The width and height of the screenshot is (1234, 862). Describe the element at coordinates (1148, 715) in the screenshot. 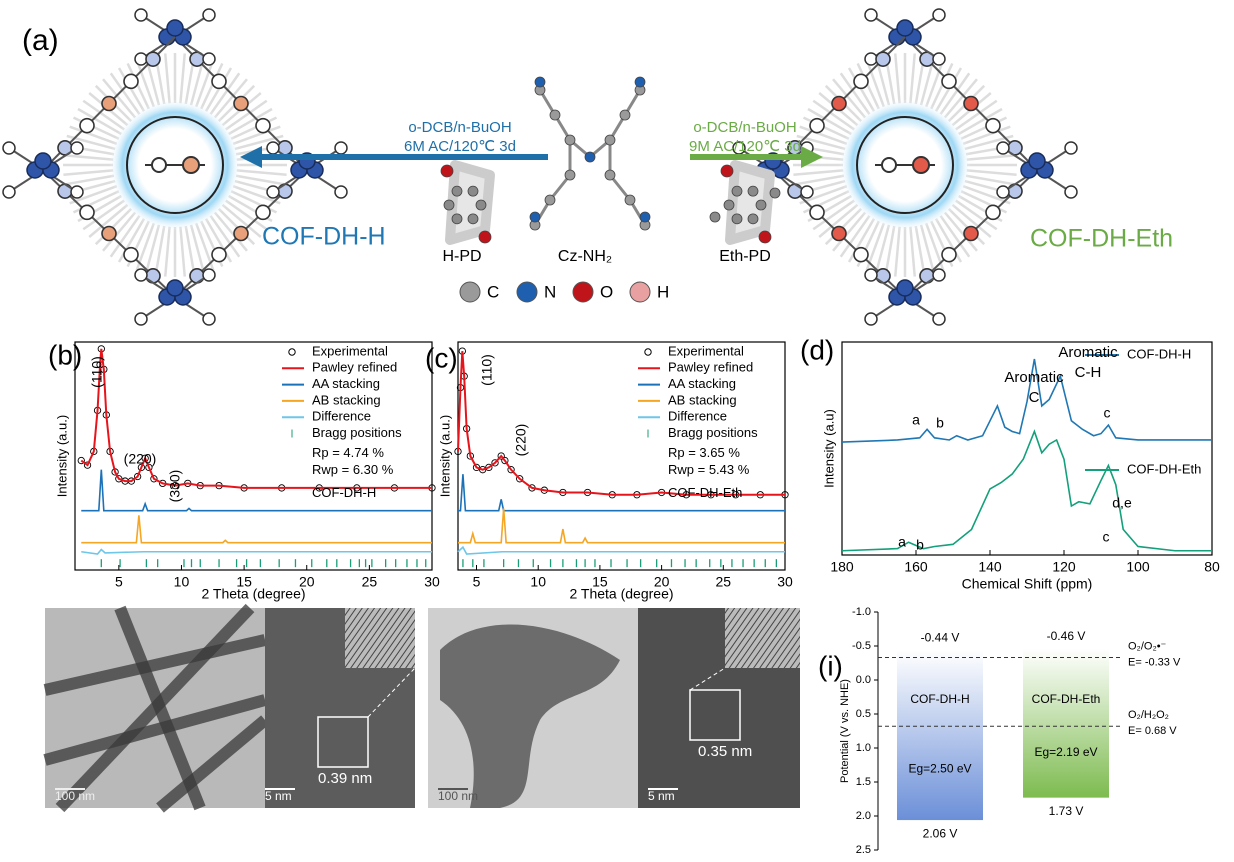

I see `reference-name: O₂/H₂O₂` at that location.